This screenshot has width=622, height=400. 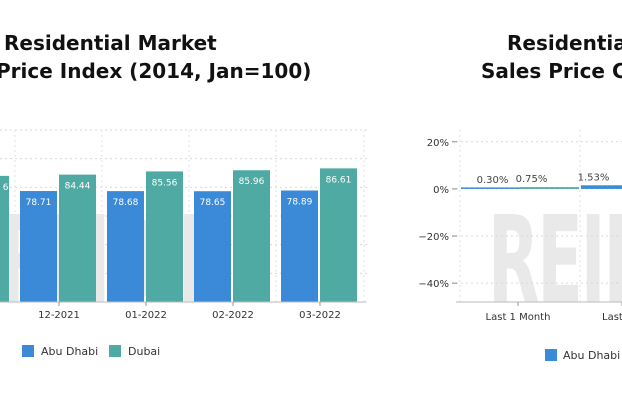 I want to click on left-data-label-abu-dhabi: 78.89, so click(x=300, y=203).